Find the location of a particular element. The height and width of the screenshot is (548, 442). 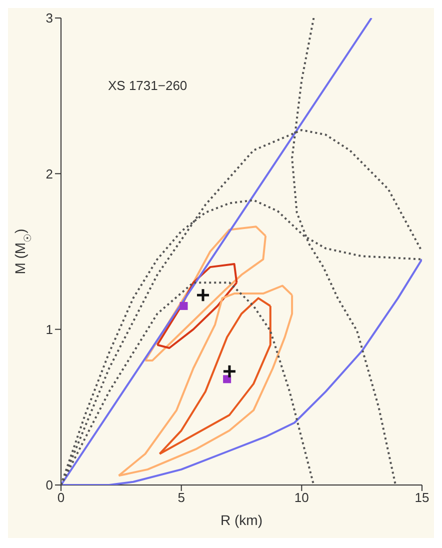

y-tick-label: 2 is located at coordinates (49, 174).